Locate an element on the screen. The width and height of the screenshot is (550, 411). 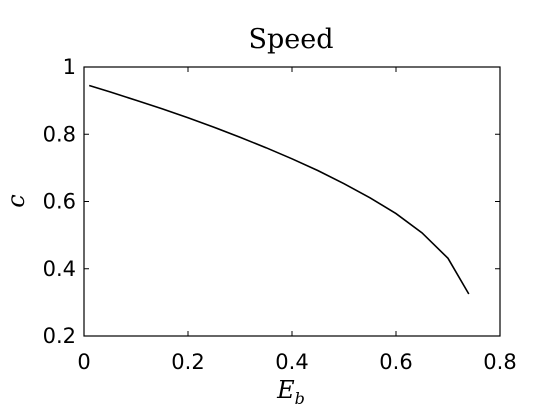
x-axis-label-subscript: b is located at coordinates (300, 398).